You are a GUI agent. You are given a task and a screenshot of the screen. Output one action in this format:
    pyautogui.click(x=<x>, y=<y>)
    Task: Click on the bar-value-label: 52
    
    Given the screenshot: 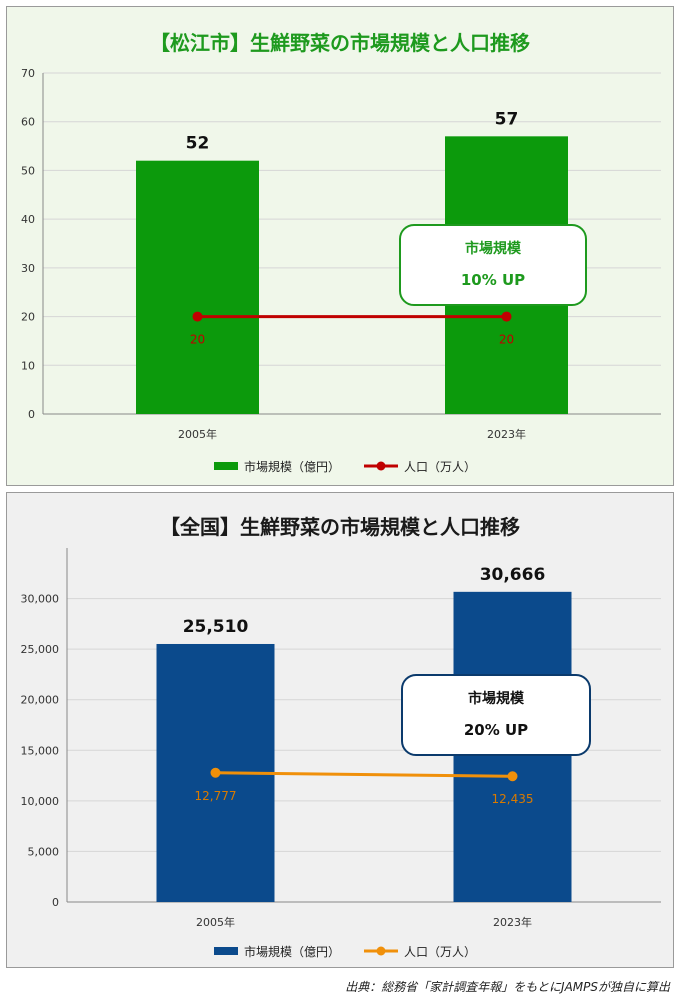 What is the action you would take?
    pyautogui.click(x=198, y=144)
    